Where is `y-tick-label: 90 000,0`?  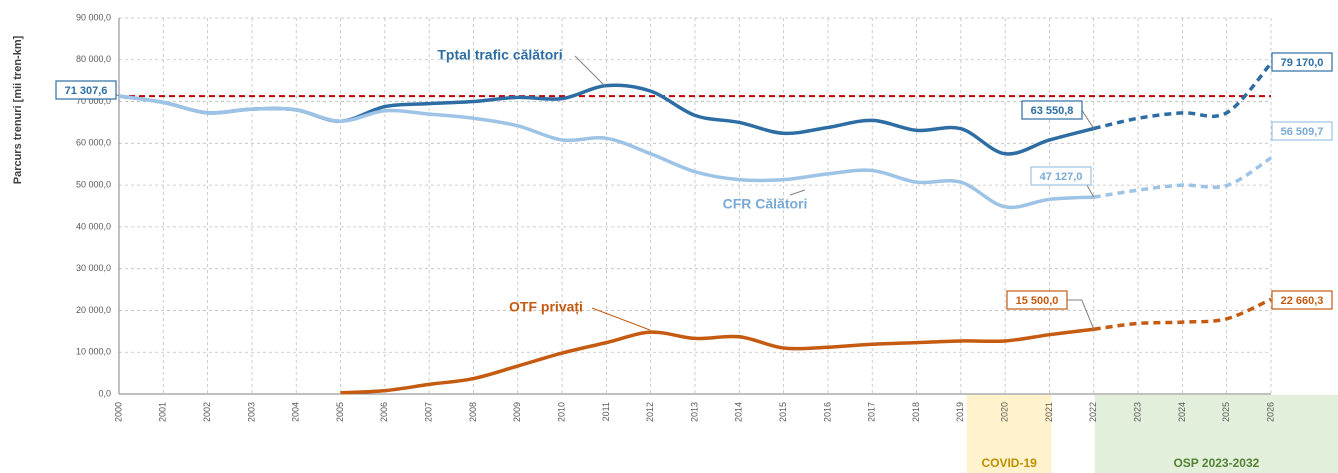
y-tick-label: 90 000,0 is located at coordinates (93, 17).